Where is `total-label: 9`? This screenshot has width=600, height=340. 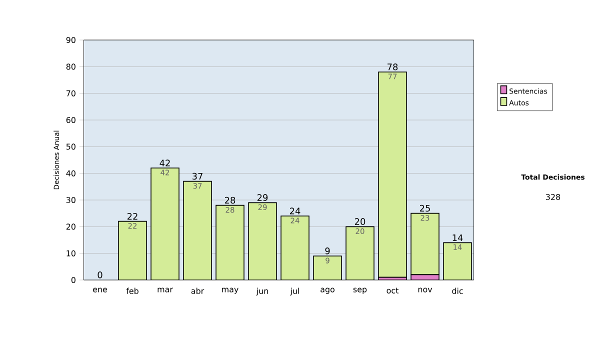 total-label: 9 is located at coordinates (327, 251).